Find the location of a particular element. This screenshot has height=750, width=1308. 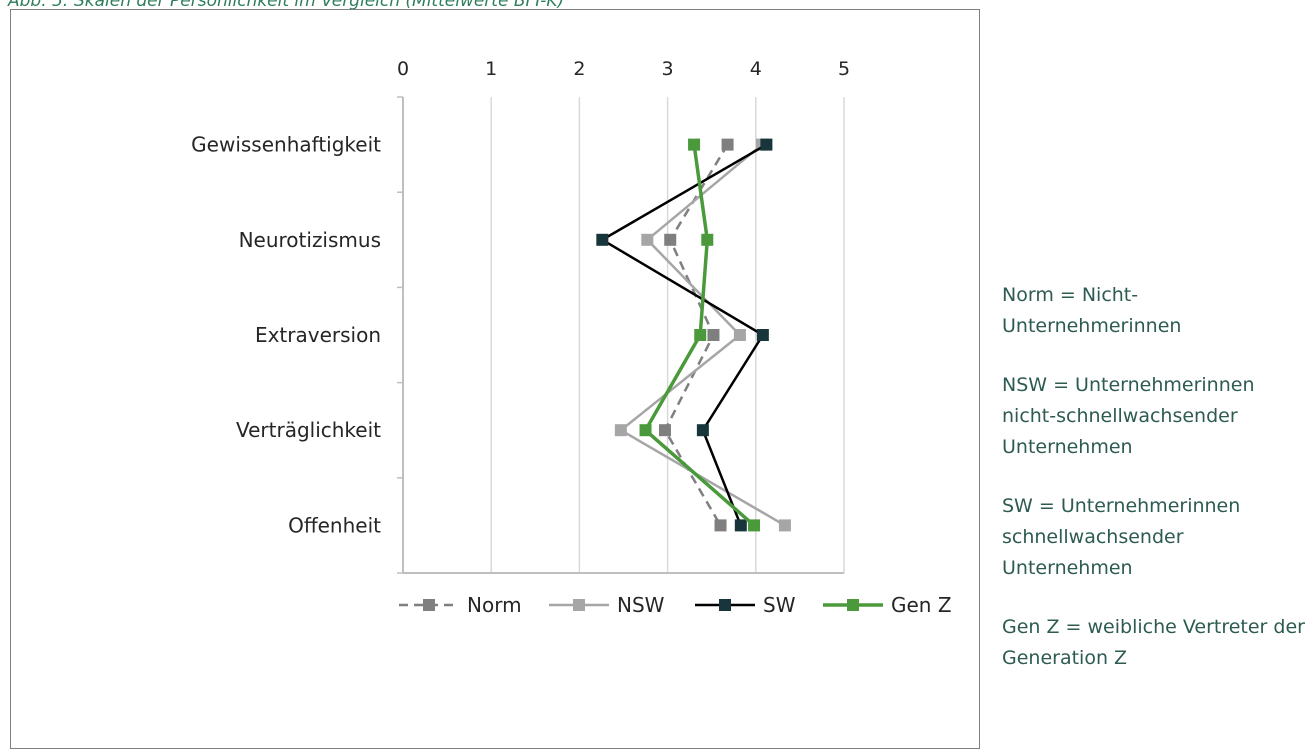

legend-label: SW is located at coordinates (779, 605).